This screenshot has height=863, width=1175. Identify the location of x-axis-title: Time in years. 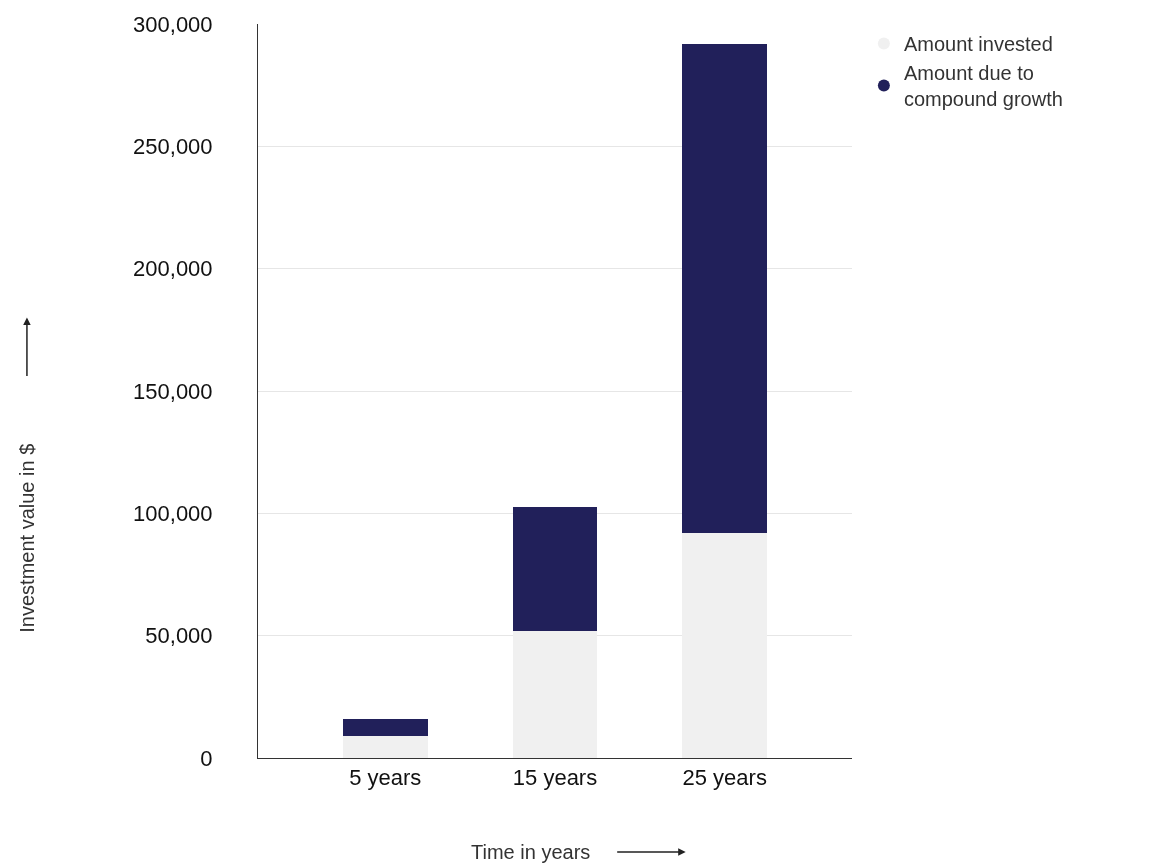
(531, 852).